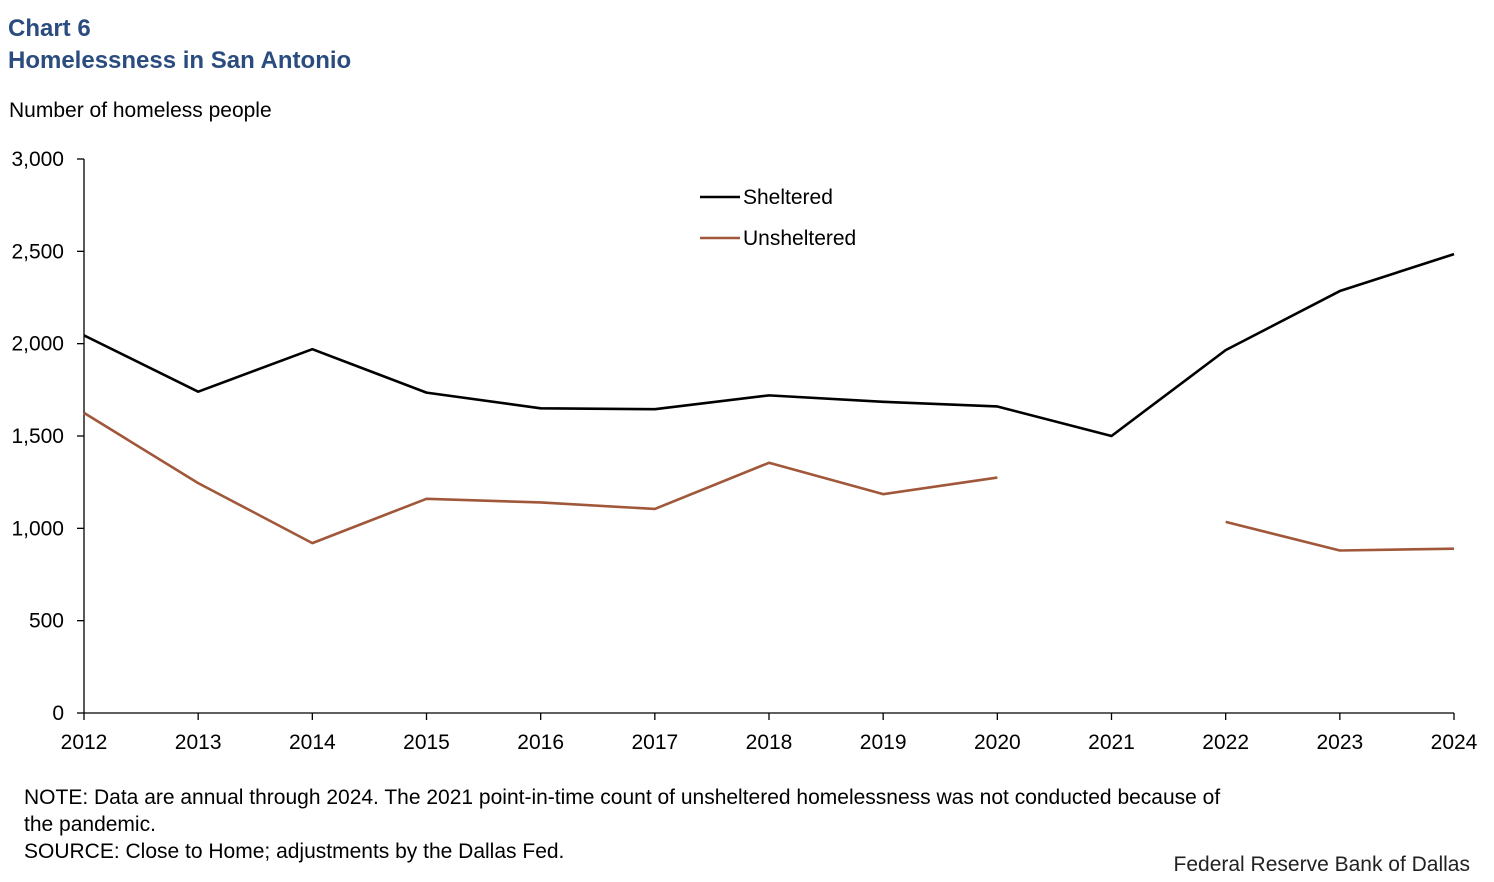  I want to click on x-tick-label: 2023, so click(1339, 742).